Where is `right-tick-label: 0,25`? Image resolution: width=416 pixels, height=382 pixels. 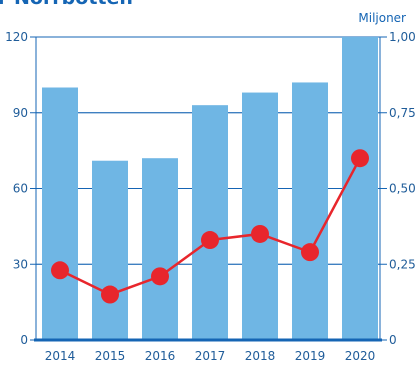 right-tick-label: 0,25 is located at coordinates (402, 264).